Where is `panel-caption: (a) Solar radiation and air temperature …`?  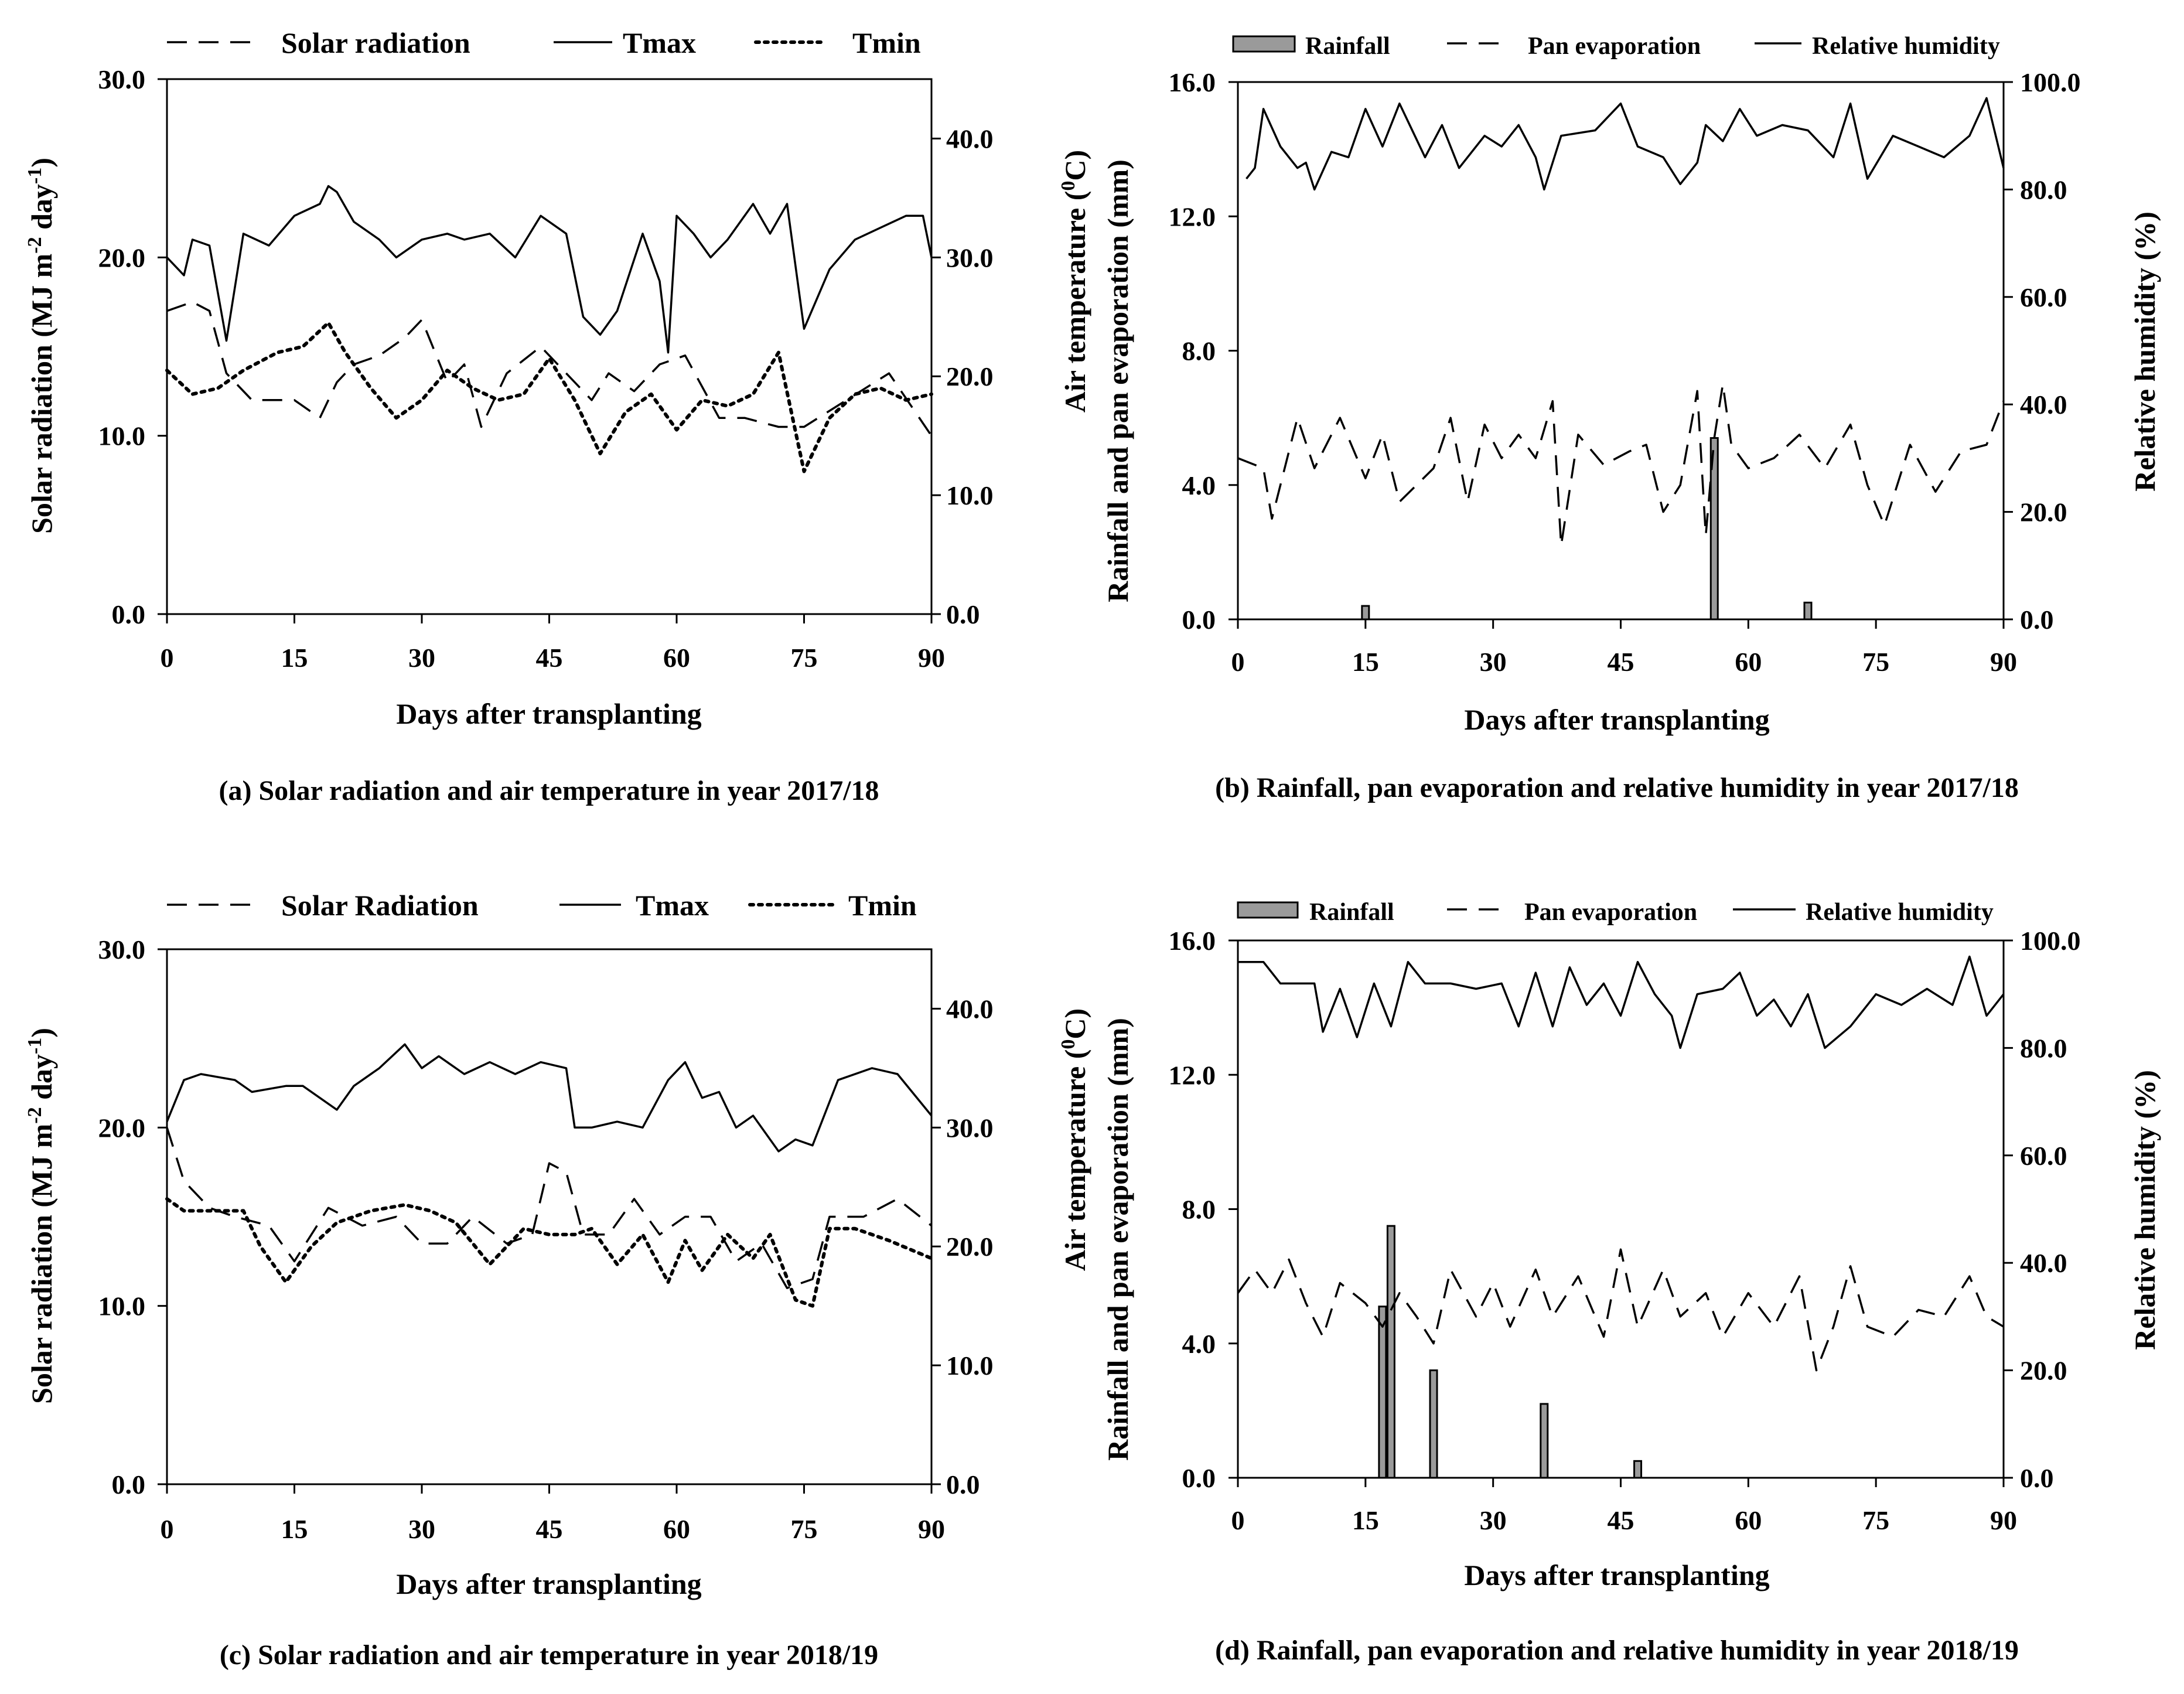
panel-caption: (a) Solar radiation and air temperature … is located at coordinates (549, 791).